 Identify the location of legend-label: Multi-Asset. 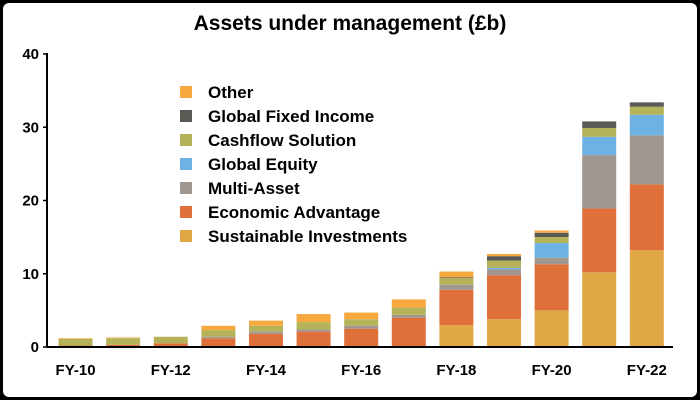
(254, 188).